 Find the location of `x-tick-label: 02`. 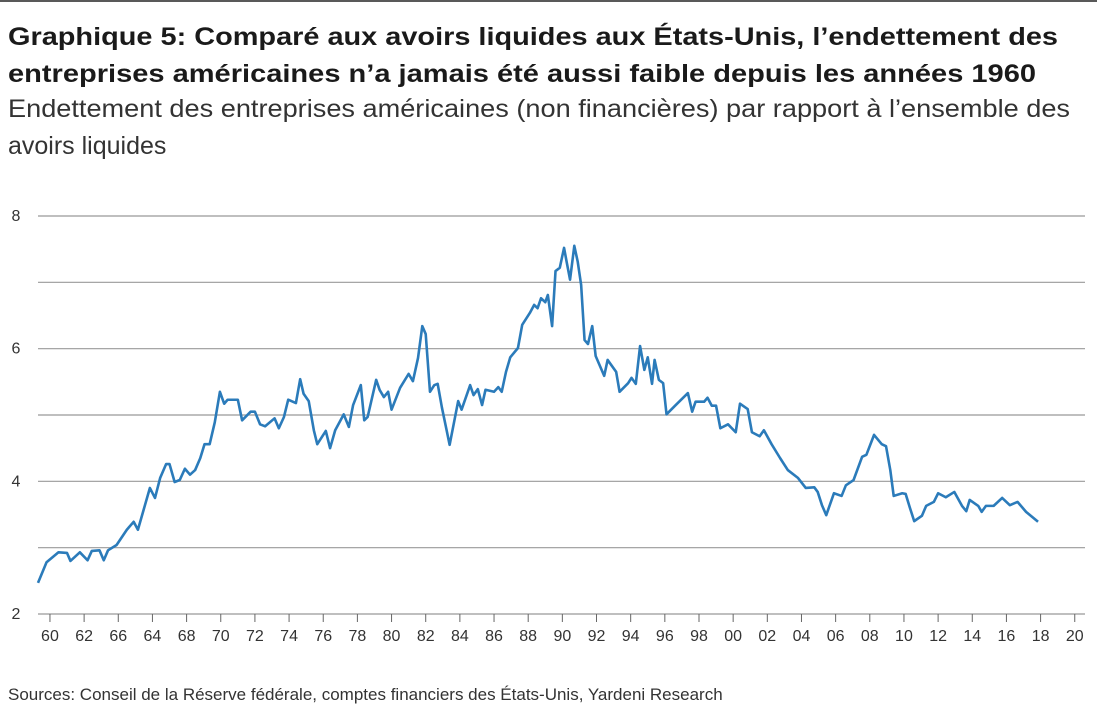

x-tick-label: 02 is located at coordinates (767, 636).